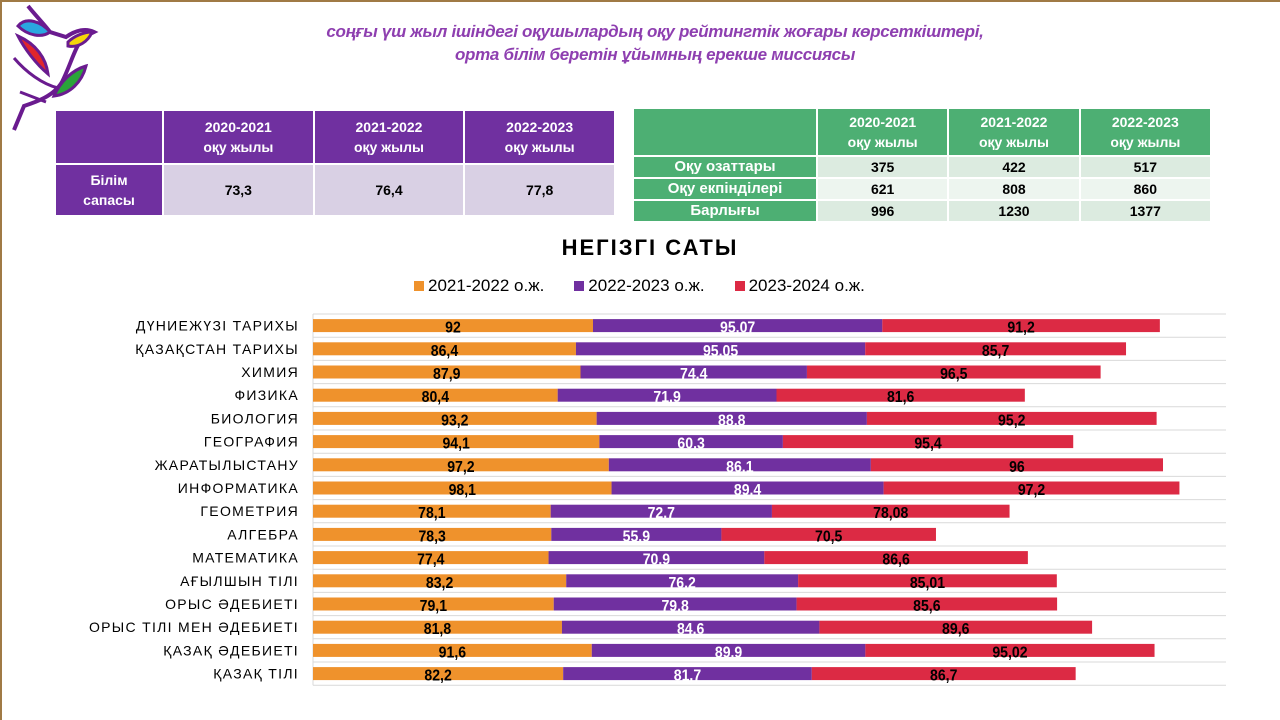 This screenshot has width=1280, height=720. Describe the element at coordinates (725, 167) in the screenshot. I see `row-label: Оқу озаттары` at that location.